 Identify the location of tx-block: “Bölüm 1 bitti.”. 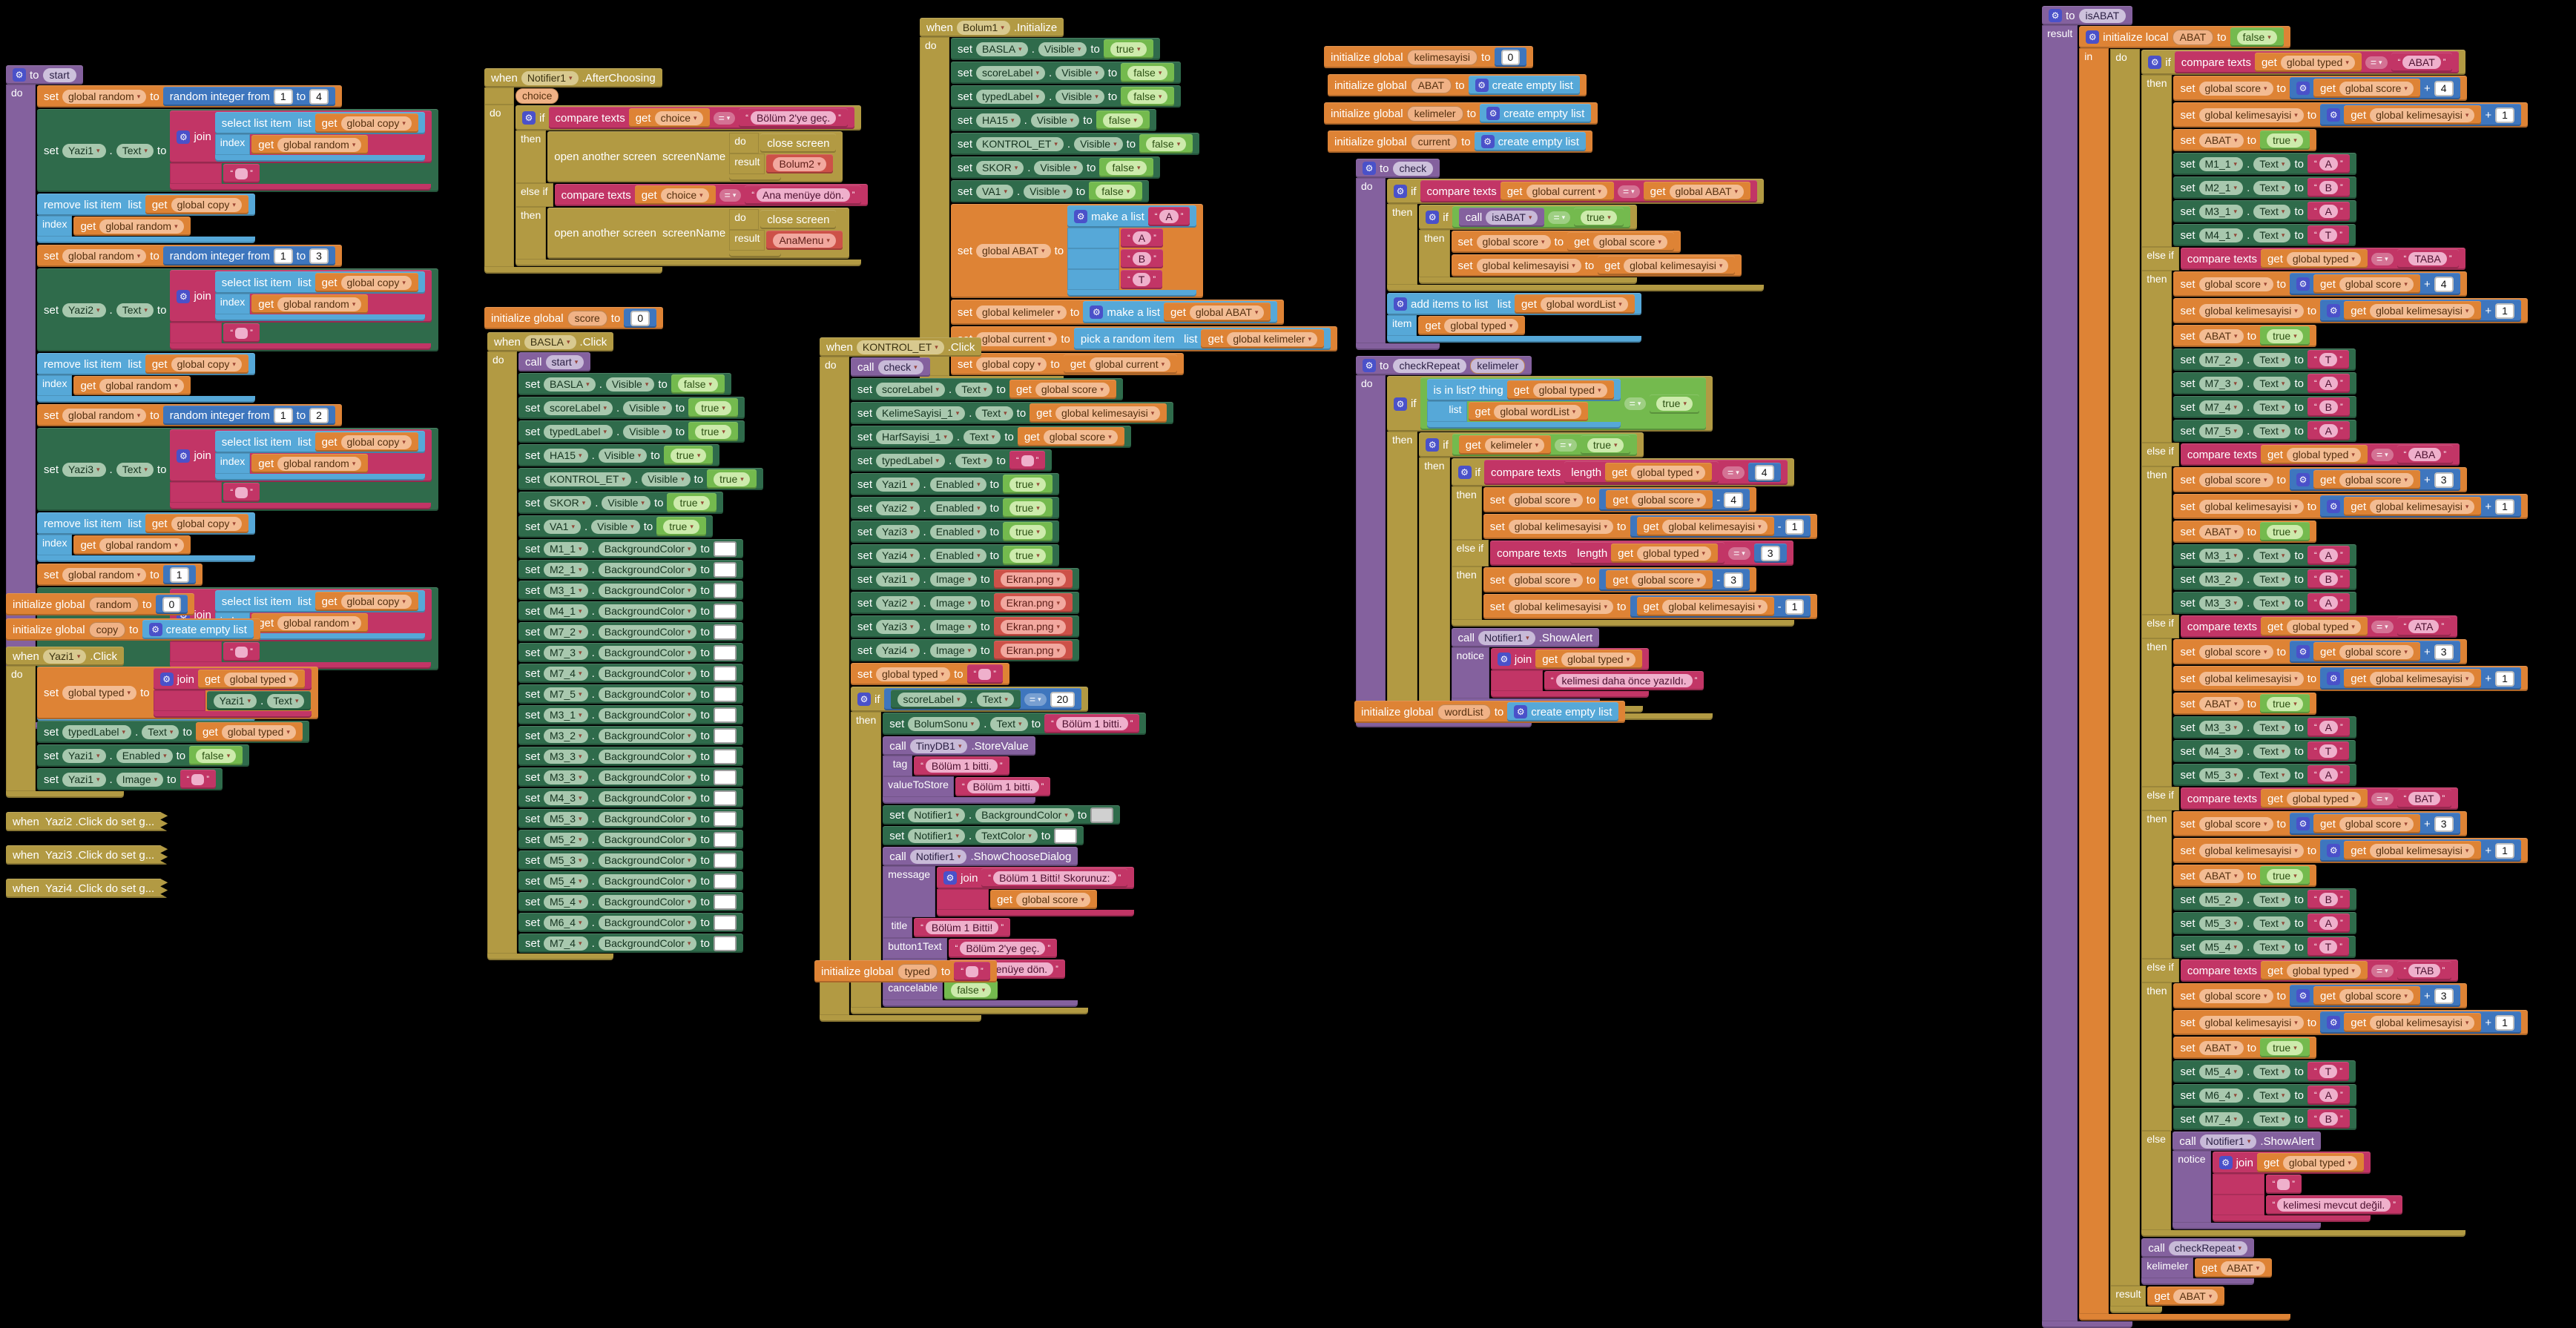
(1003, 786).